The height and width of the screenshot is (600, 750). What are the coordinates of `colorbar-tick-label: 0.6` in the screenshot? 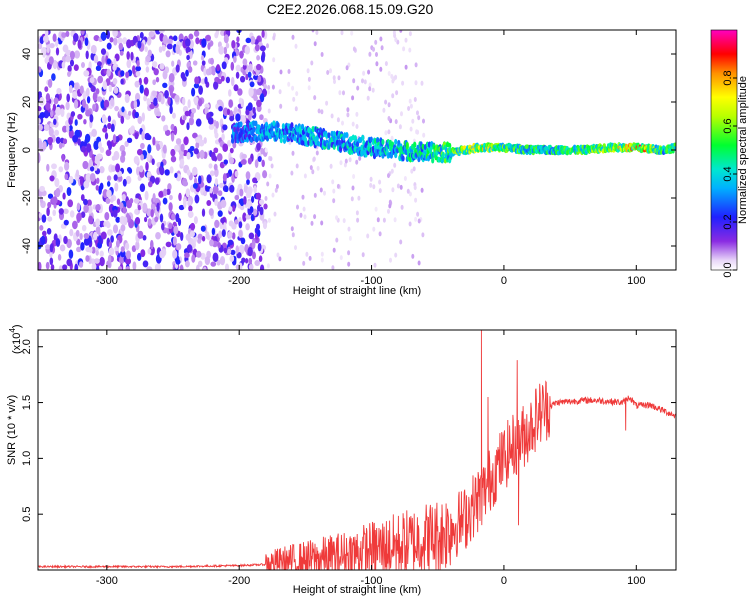 It's located at (728, 125).